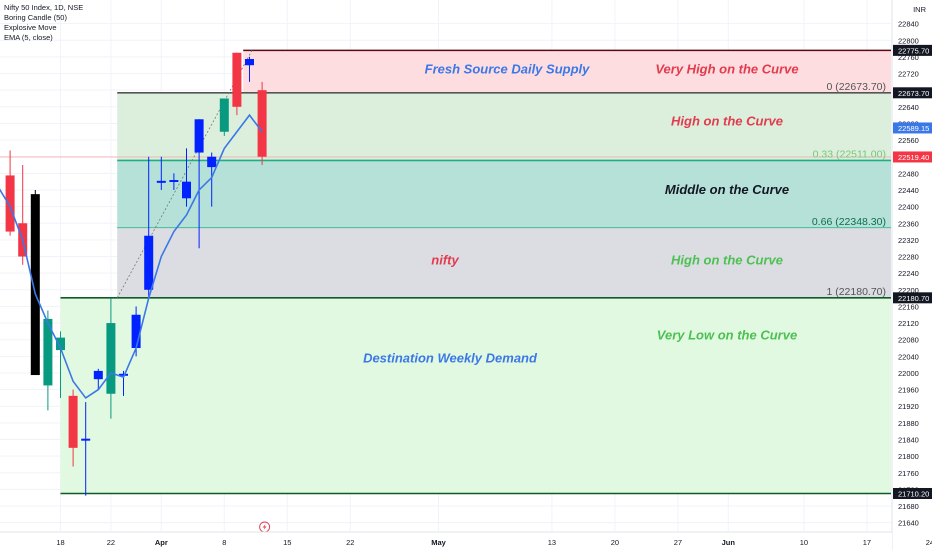 The height and width of the screenshot is (550, 932). What do you see at coordinates (856, 87) in the screenshot?
I see `fib-label: 0 (22673.70)` at bounding box center [856, 87].